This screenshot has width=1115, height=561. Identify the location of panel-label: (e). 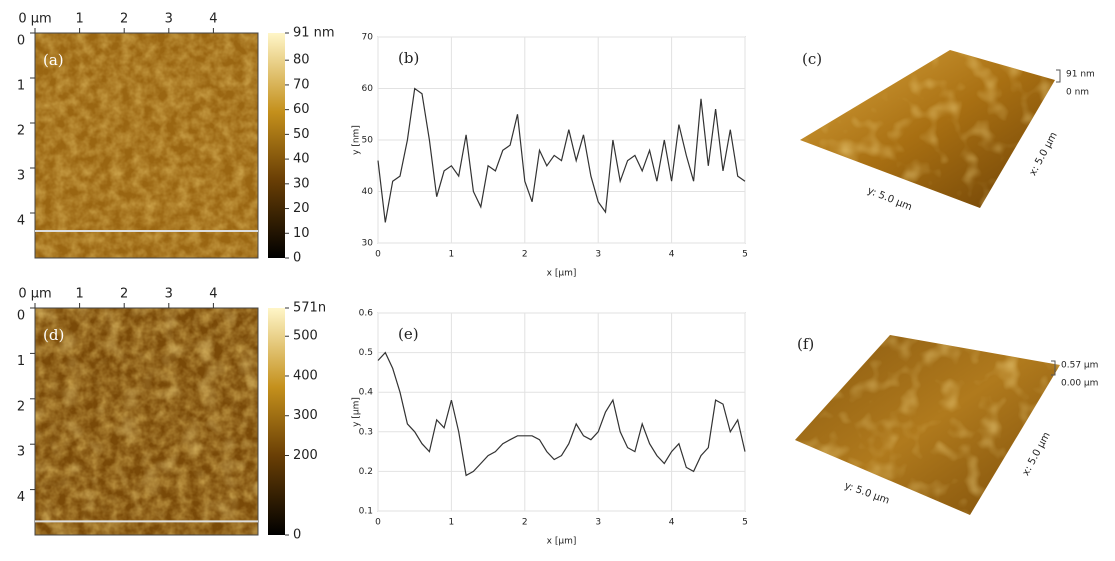
(408, 334).